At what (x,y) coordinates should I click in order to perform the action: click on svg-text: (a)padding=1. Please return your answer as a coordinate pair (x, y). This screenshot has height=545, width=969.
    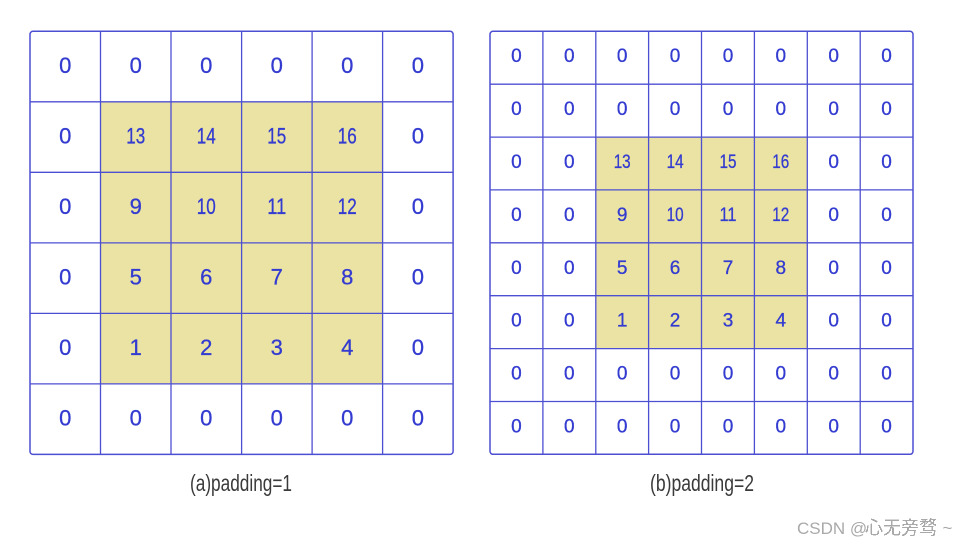
    Looking at the image, I should click on (241, 483).